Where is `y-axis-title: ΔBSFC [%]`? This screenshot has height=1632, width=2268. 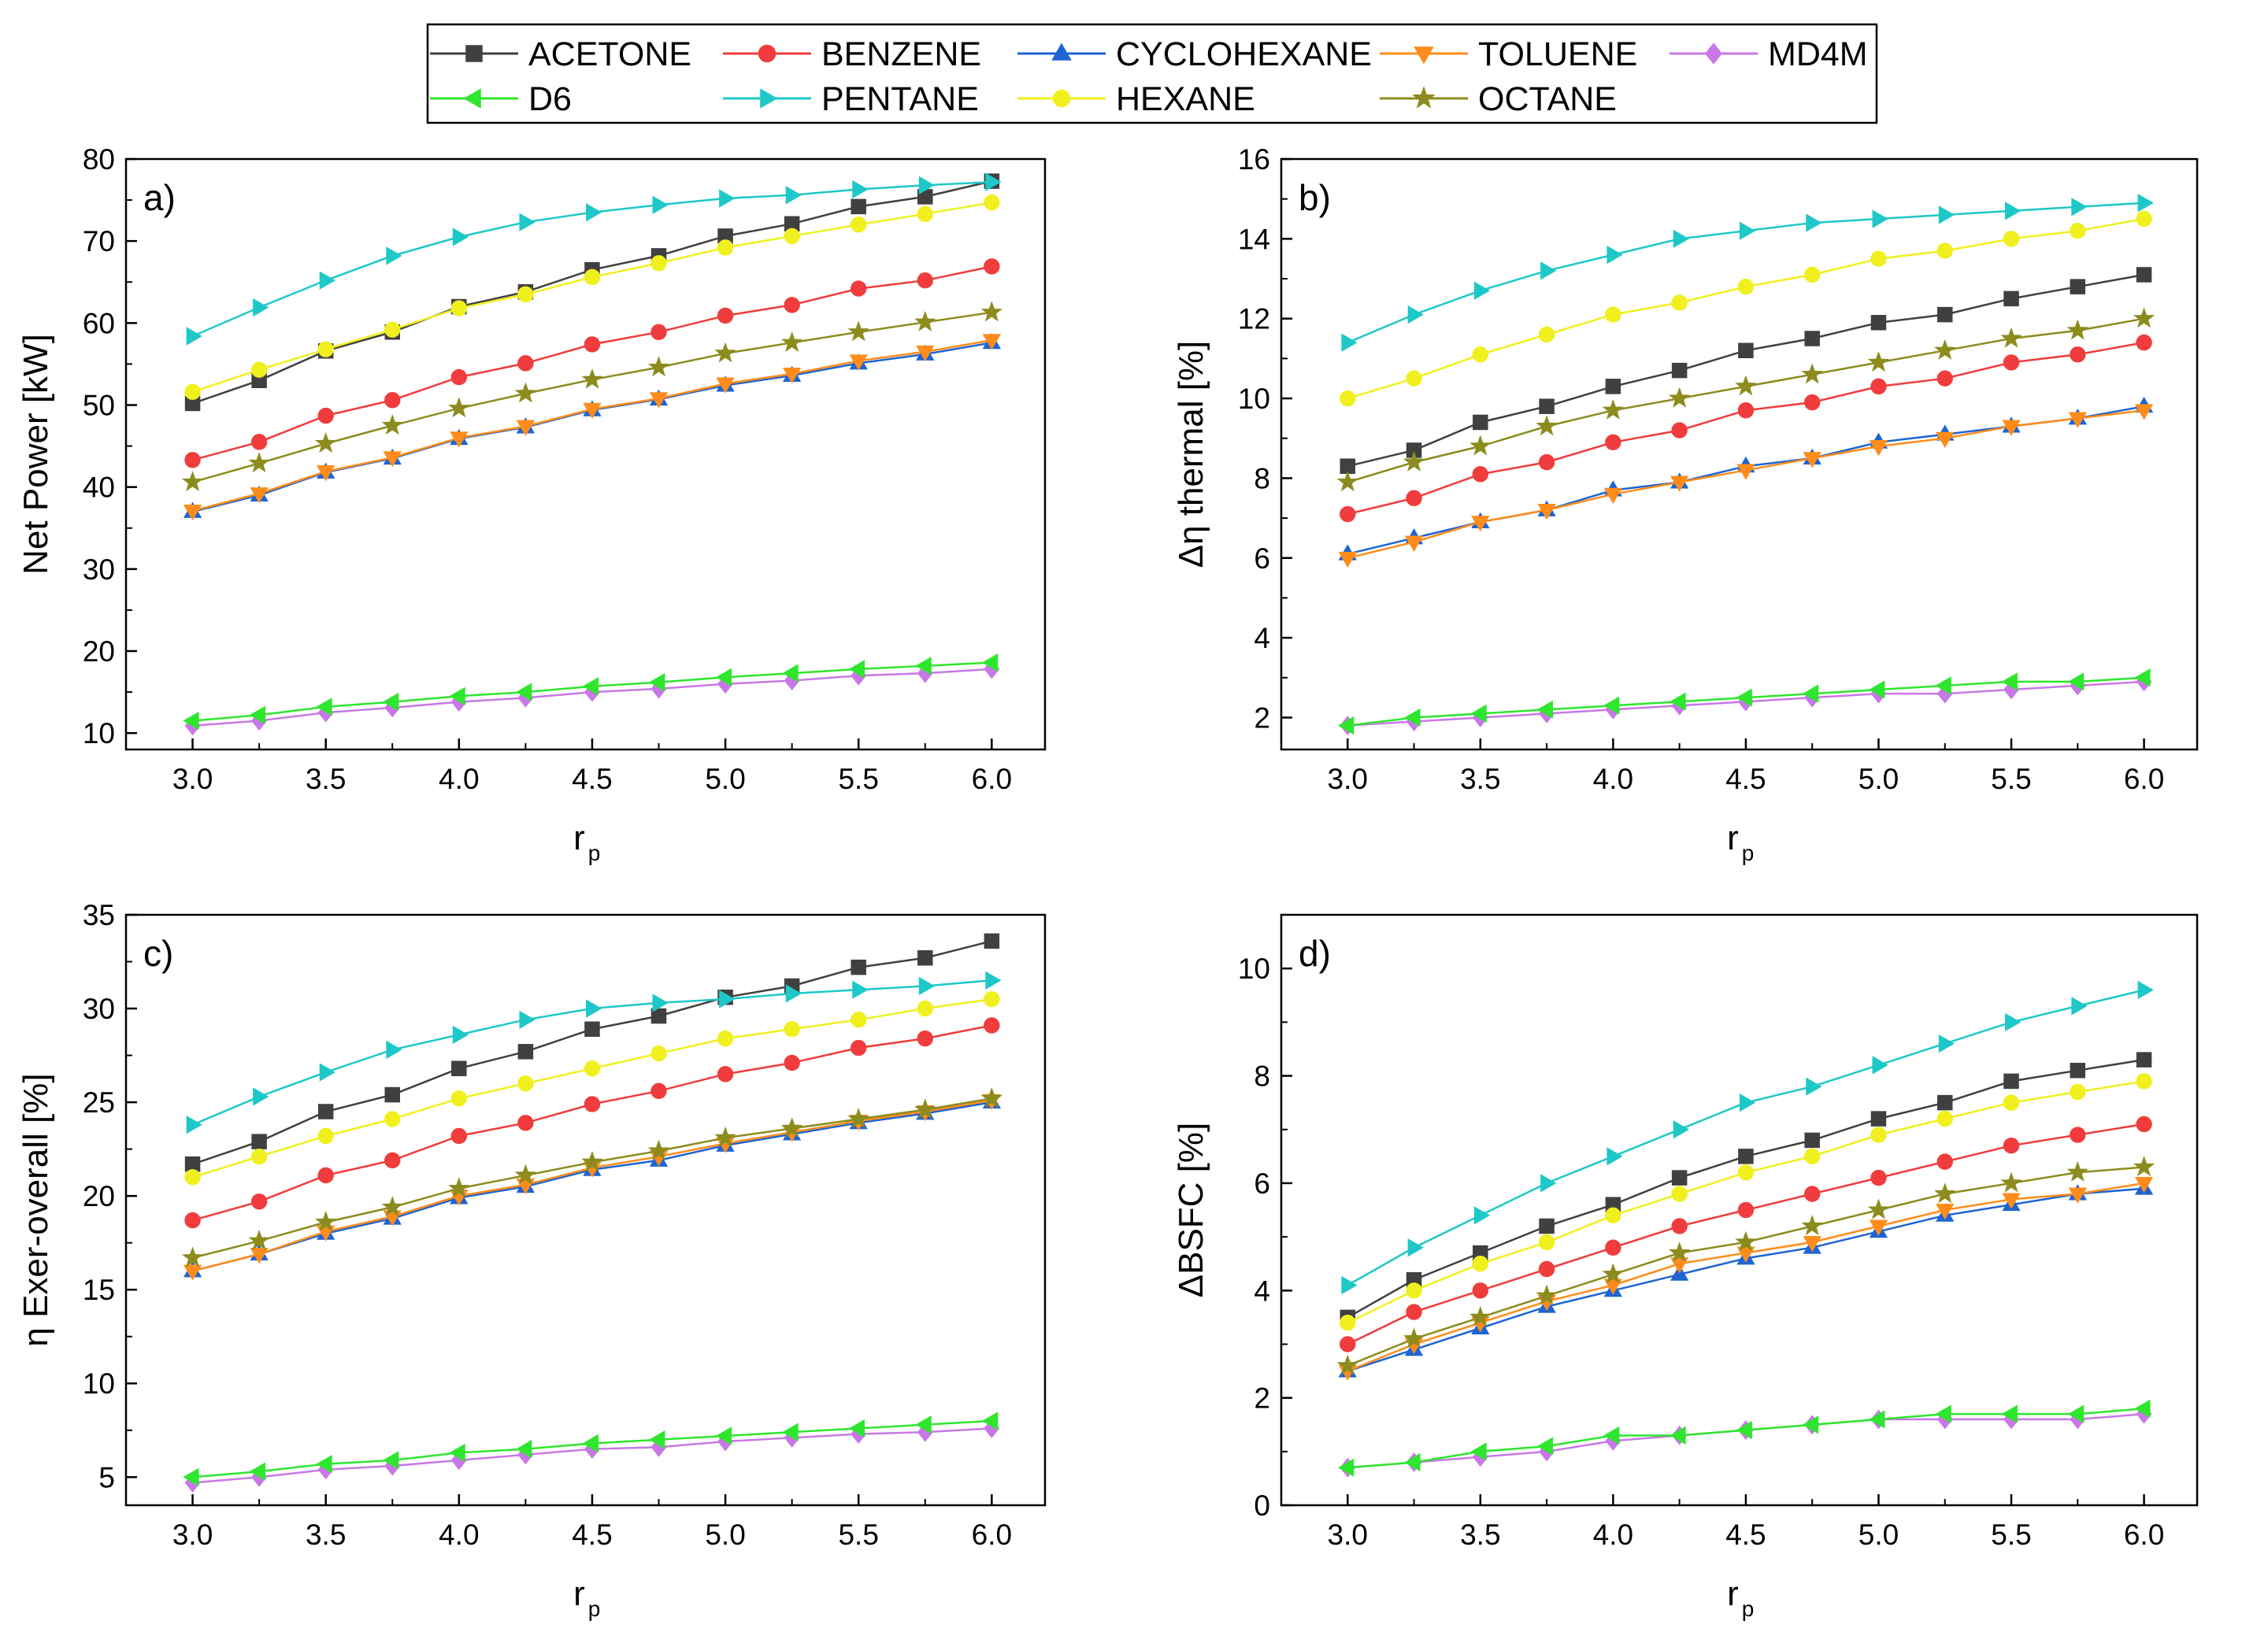 y-axis-title: ΔBSFC [%] is located at coordinates (1191, 1211).